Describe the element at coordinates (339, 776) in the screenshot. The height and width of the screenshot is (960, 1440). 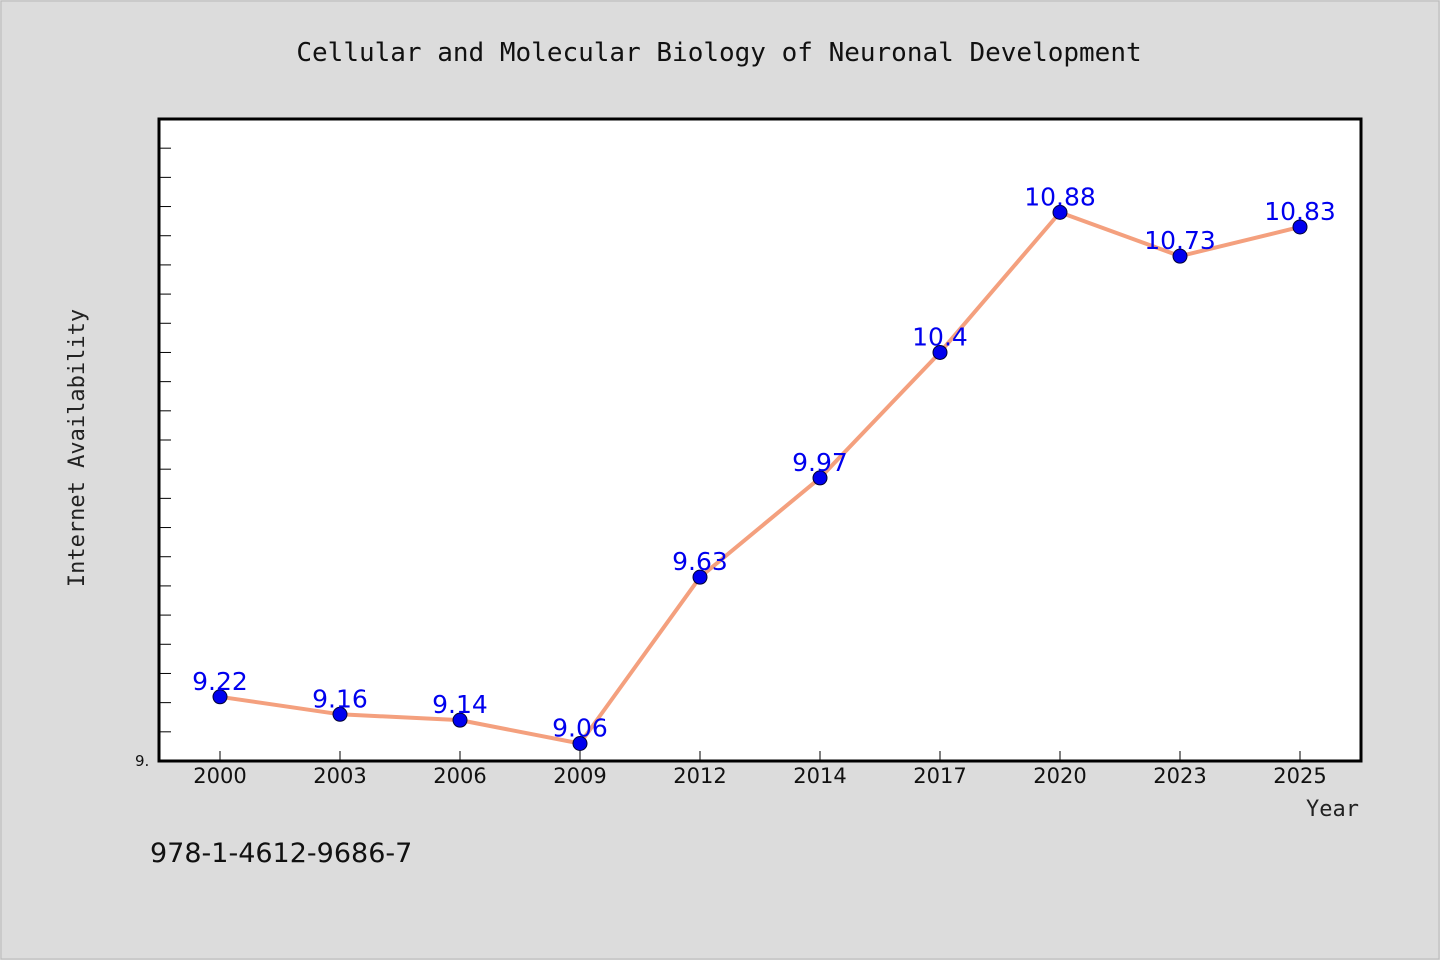
I see `x-tick-label: 2003` at that location.